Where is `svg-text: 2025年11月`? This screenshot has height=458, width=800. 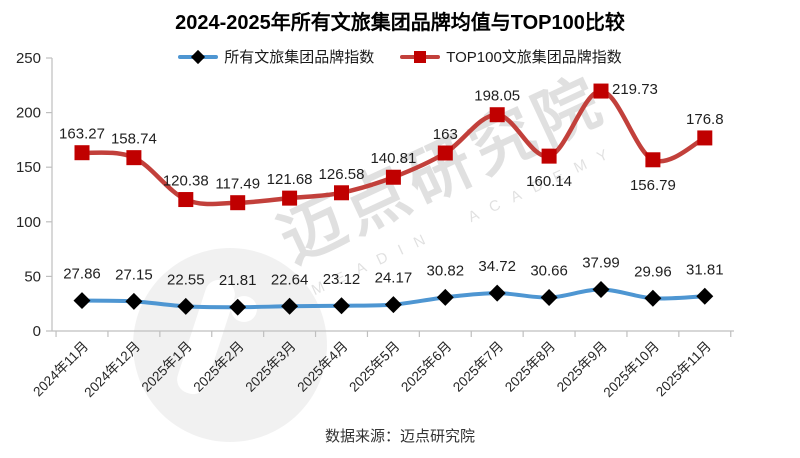
svg-text: 2025年11月 is located at coordinates (683, 369).